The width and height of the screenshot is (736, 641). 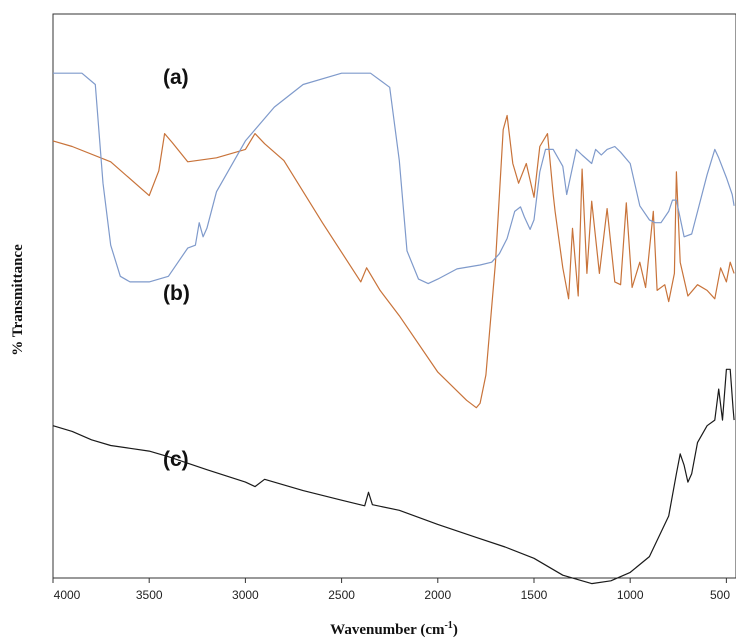 What do you see at coordinates (341, 595) in the screenshot?
I see `x-tick-label: 2500` at bounding box center [341, 595].